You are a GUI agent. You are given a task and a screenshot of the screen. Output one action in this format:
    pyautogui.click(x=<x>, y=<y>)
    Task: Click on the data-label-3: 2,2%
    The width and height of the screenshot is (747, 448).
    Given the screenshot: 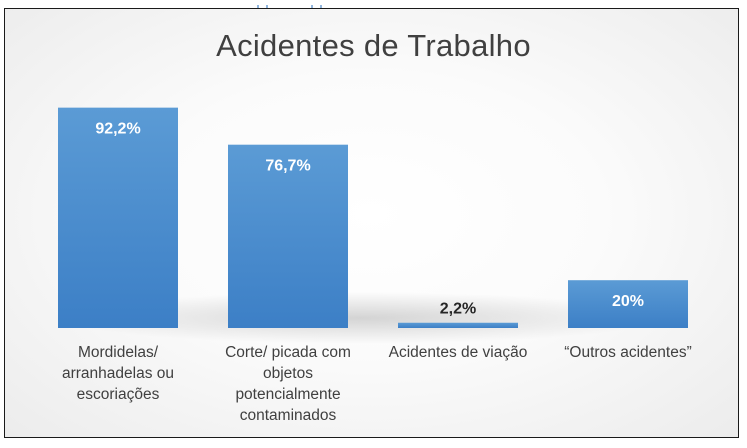 What is the action you would take?
    pyautogui.click(x=458, y=309)
    